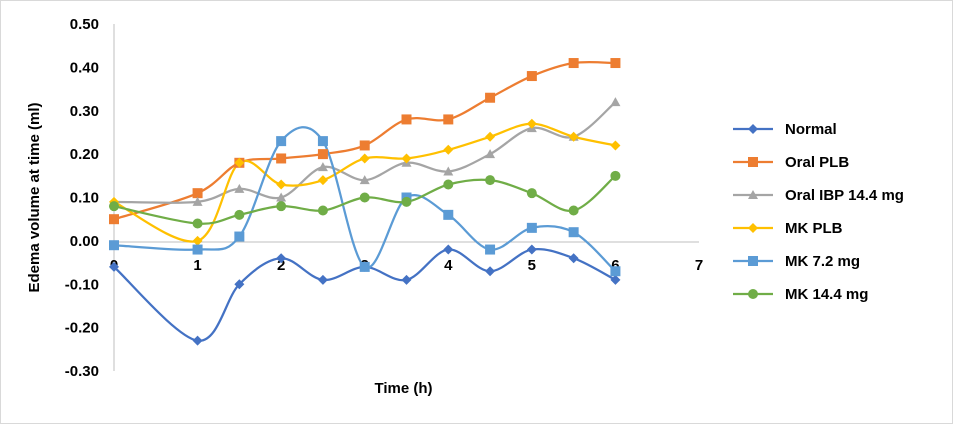  What do you see at coordinates (448, 265) in the screenshot?
I see `x-tick-label: 4` at bounding box center [448, 265].